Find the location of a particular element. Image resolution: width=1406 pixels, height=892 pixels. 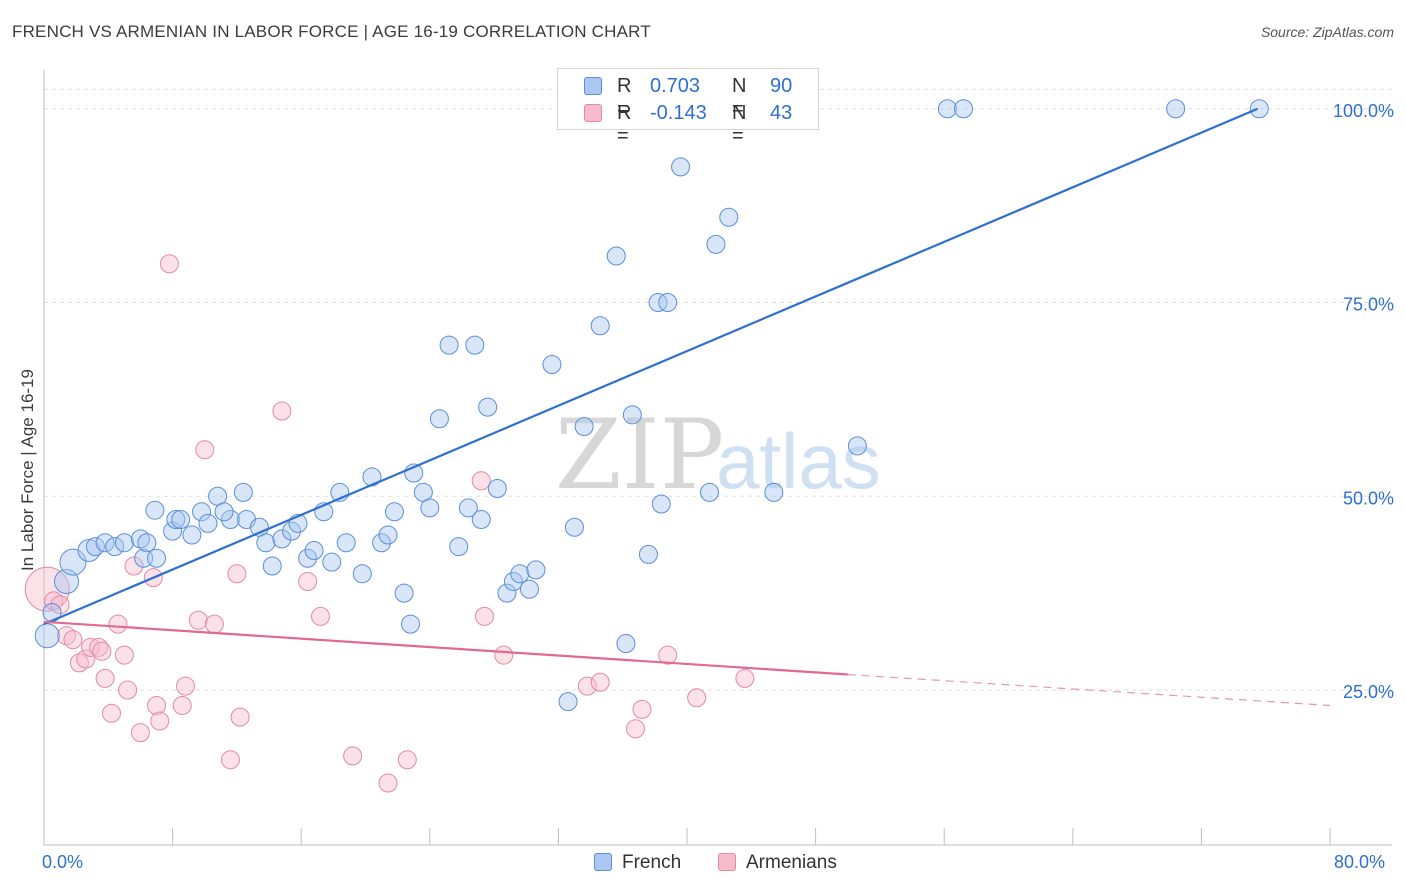

armenians-trendline is located at coordinates (445, 648).